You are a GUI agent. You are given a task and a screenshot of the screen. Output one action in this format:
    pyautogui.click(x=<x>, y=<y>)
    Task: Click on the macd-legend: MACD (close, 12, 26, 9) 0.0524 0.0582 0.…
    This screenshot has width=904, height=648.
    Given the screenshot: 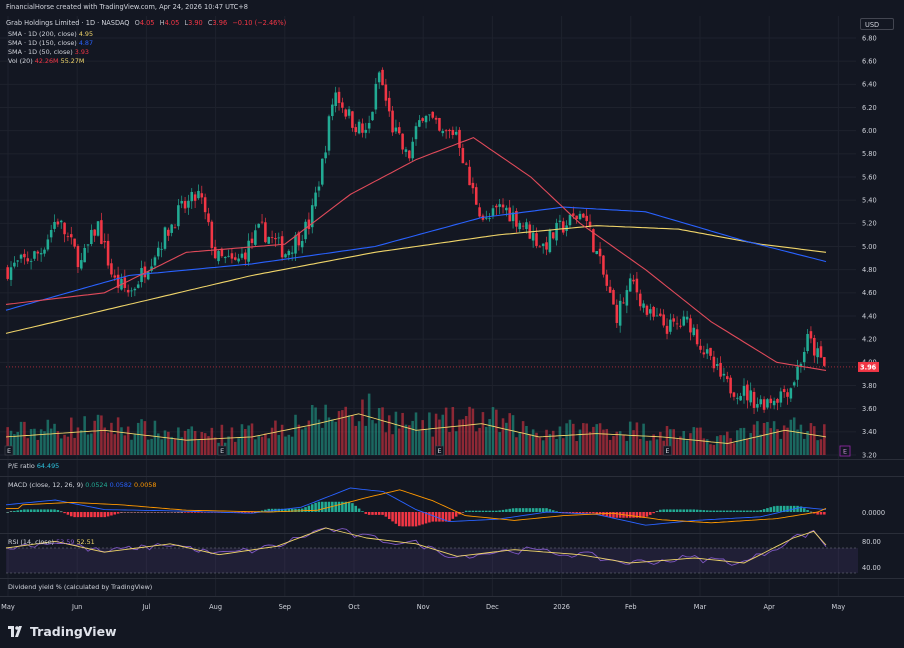 What is the action you would take?
    pyautogui.click(x=82, y=485)
    